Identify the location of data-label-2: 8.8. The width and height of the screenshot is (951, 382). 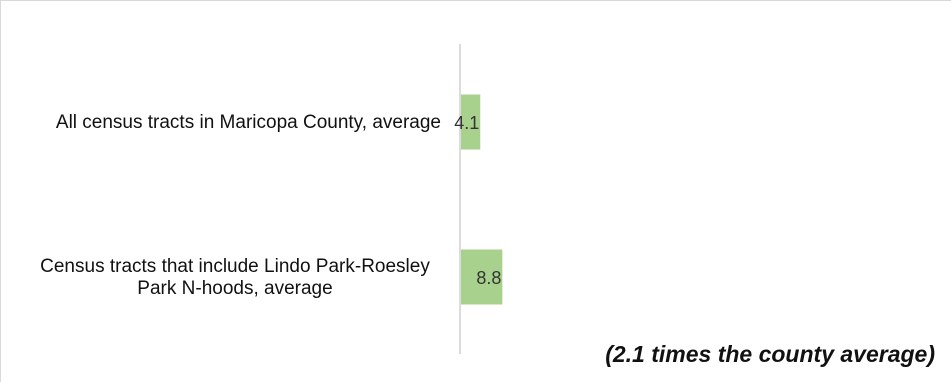
(488, 278).